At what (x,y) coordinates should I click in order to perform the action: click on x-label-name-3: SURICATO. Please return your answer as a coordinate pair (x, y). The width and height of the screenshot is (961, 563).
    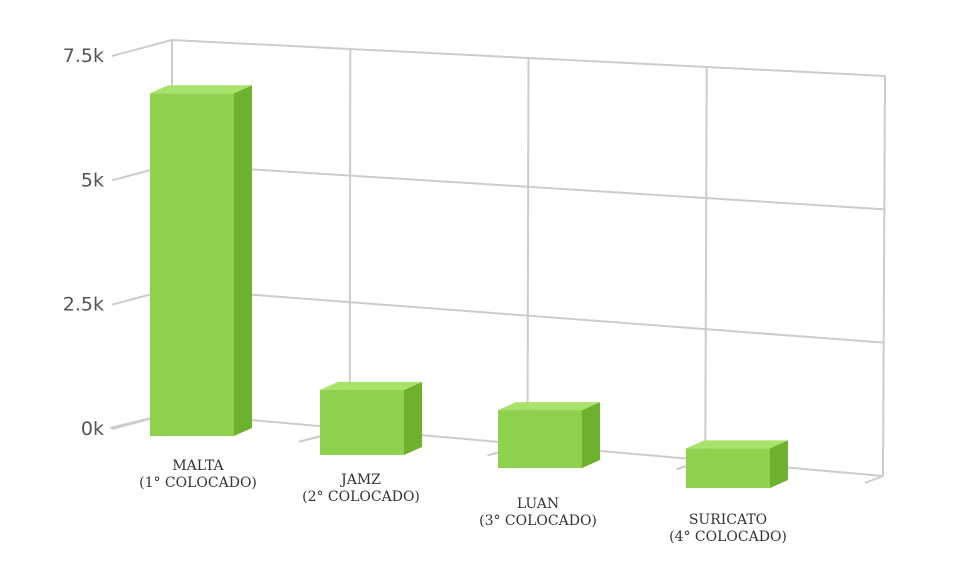
    Looking at the image, I should click on (728, 520).